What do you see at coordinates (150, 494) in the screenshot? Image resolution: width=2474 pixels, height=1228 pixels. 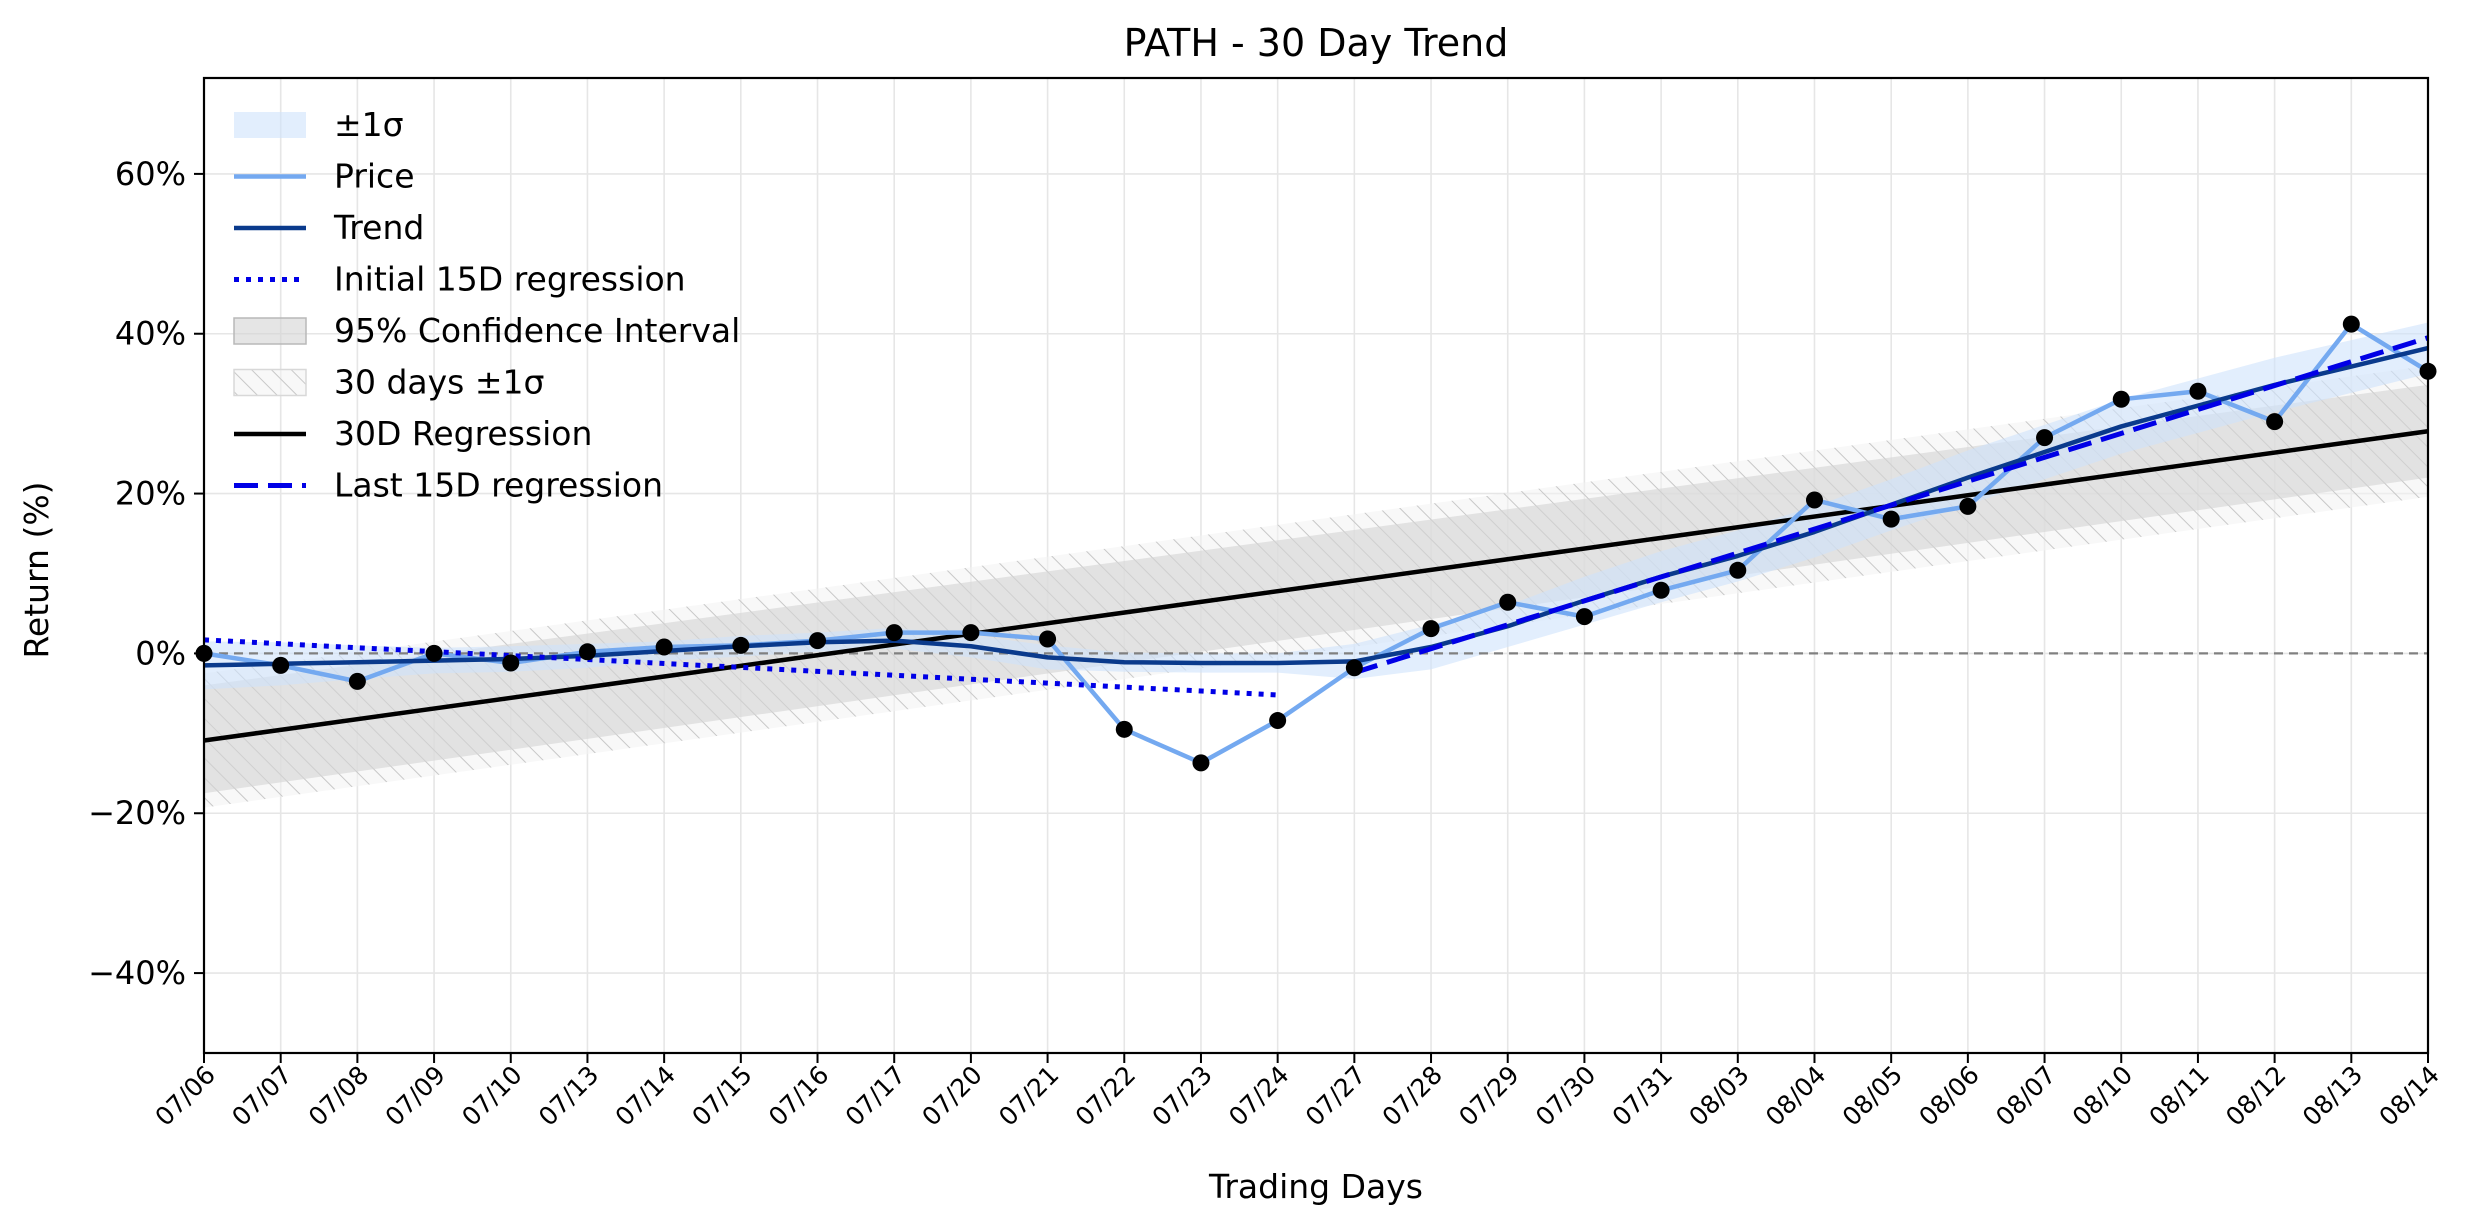 I see `y-tick-label: 20%` at bounding box center [150, 494].